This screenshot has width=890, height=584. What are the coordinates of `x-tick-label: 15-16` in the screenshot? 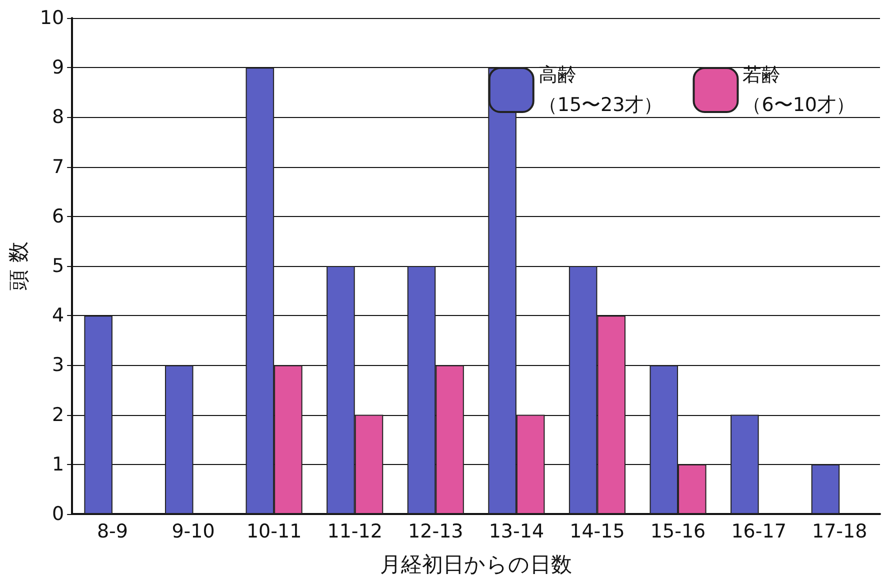 It's located at (678, 531).